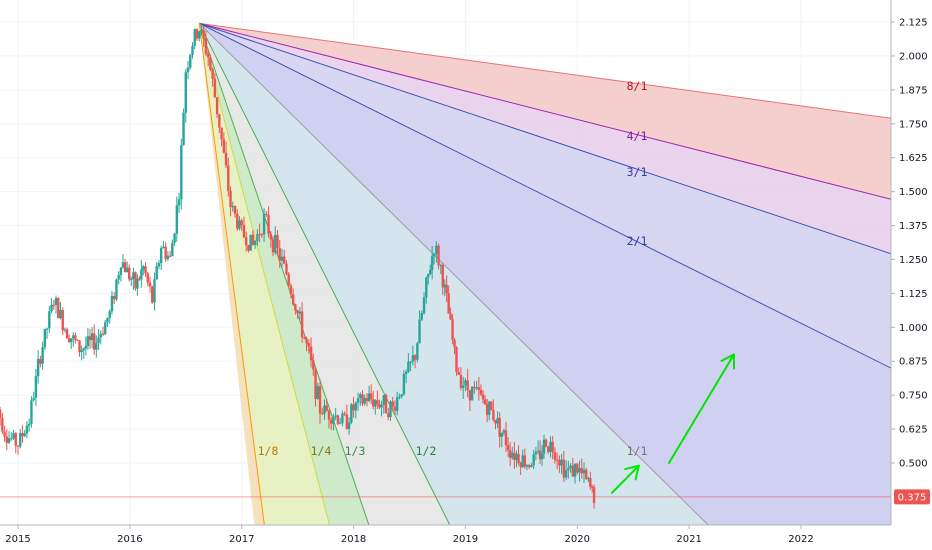 The width and height of the screenshot is (932, 550). Describe the element at coordinates (577, 539) in the screenshot. I see `x-tick-label: 2020` at that location.